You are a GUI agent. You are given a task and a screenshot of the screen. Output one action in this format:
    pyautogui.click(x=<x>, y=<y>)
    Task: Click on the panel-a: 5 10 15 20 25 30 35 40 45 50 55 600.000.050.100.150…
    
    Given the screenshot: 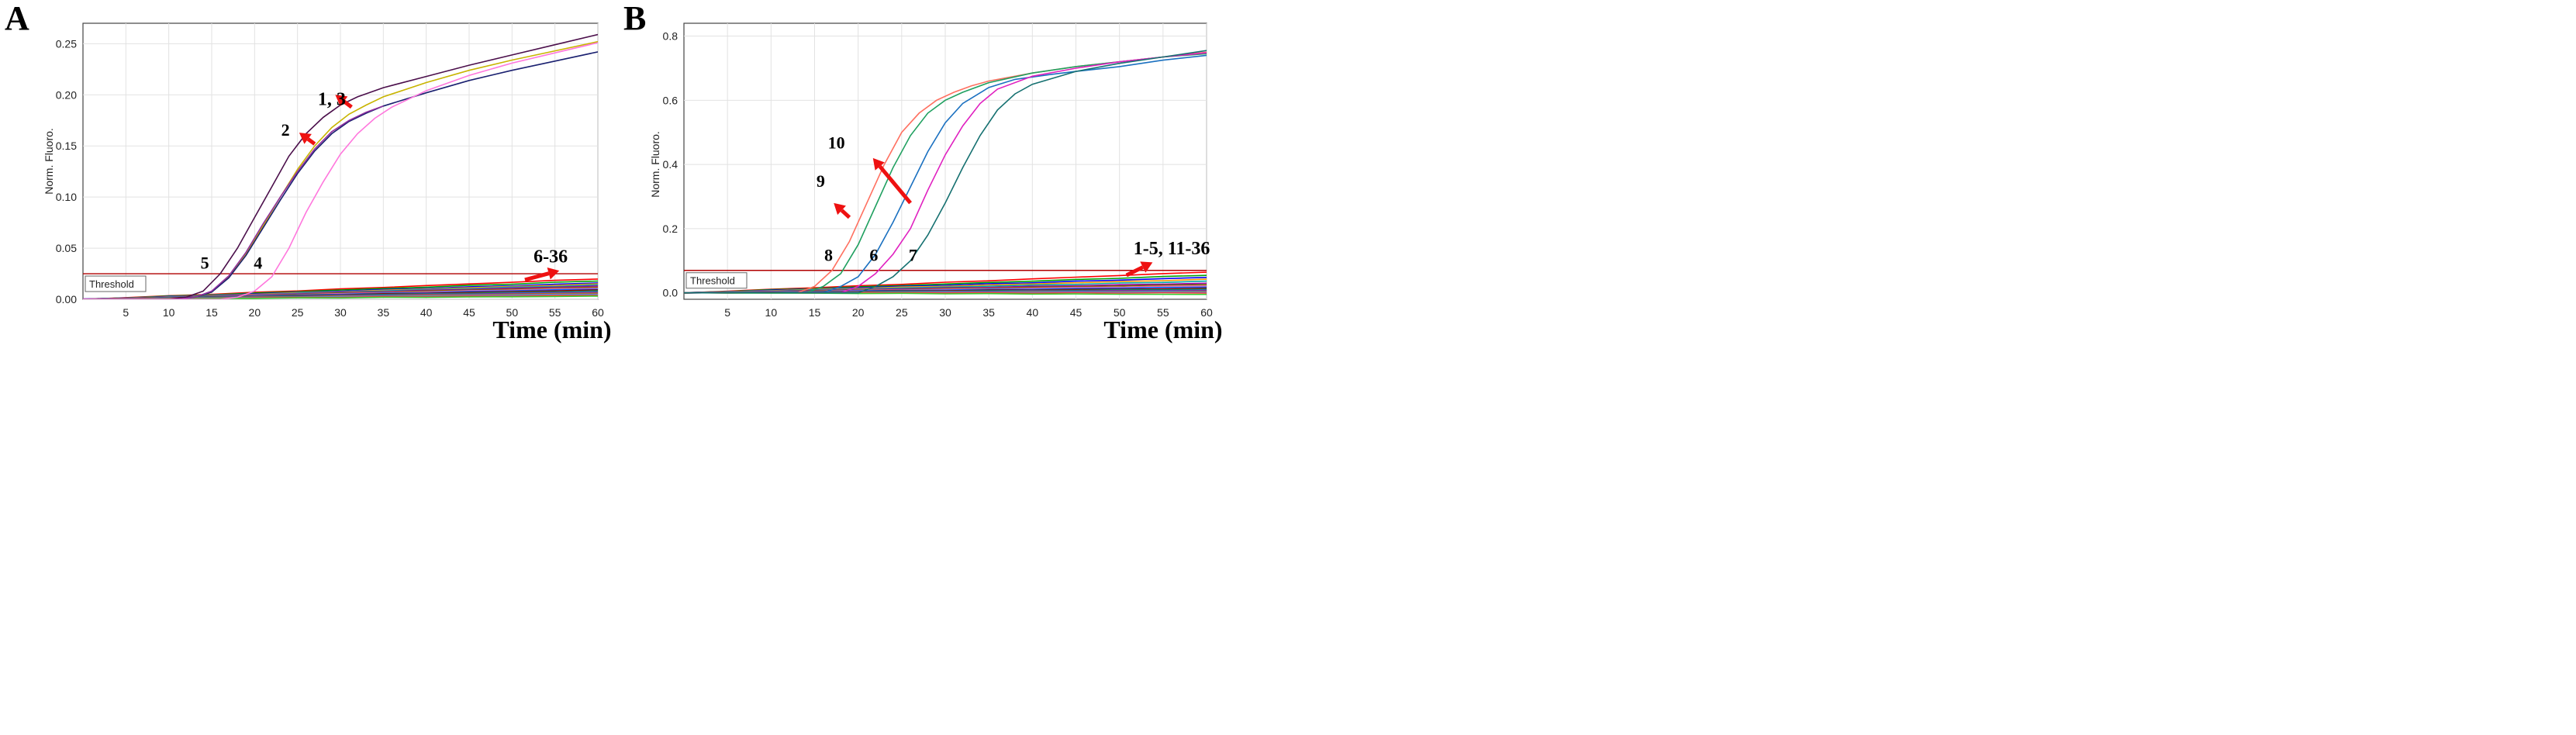 What is the action you would take?
    pyautogui.click(x=308, y=171)
    